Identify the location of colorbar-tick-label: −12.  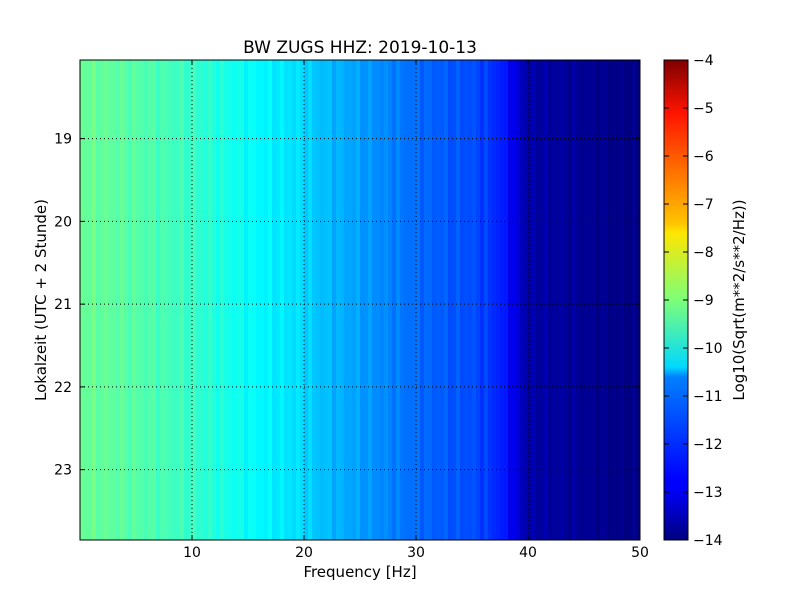
(708, 445).